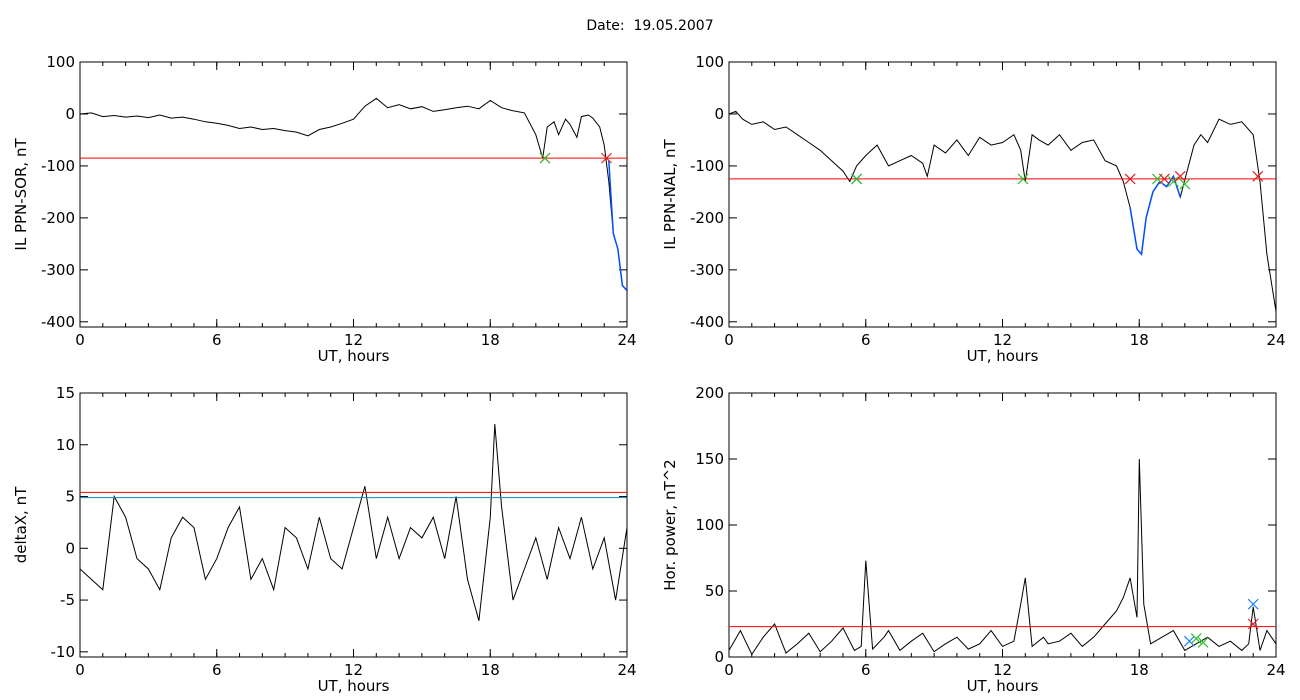 Image resolution: width=1300 pixels, height=700 pixels. Describe the element at coordinates (650, 26) in the screenshot. I see `page-title: Date: 19.05.2007` at that location.